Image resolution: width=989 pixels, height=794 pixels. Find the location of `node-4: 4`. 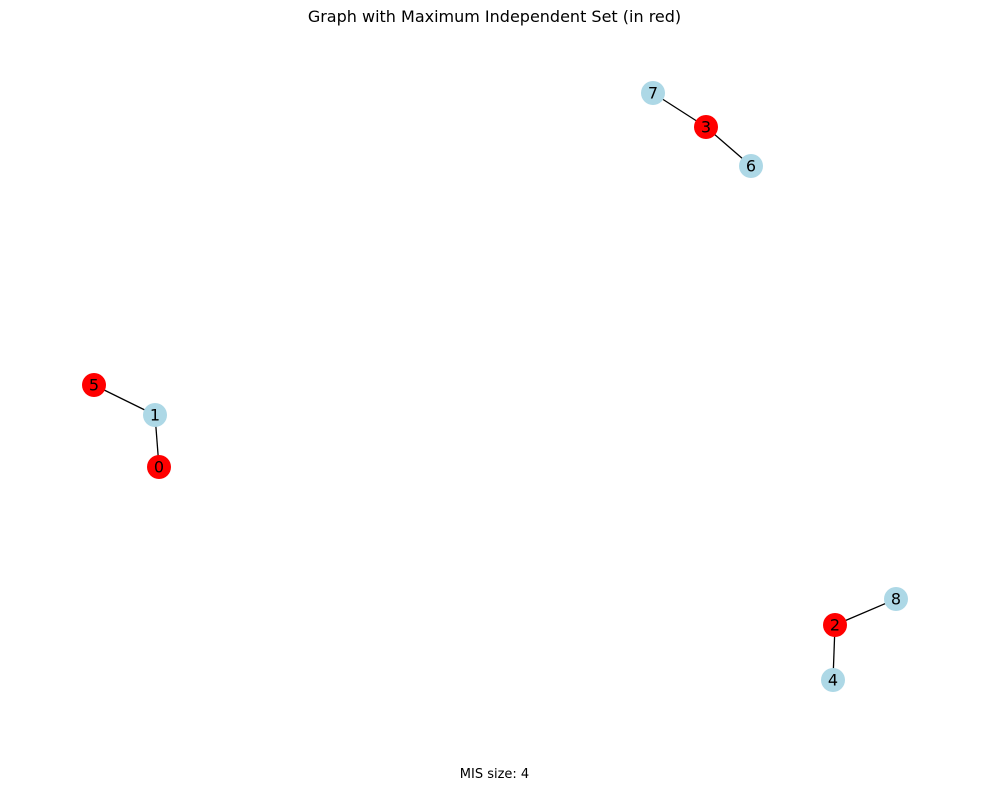

node-4: 4 is located at coordinates (833, 680).